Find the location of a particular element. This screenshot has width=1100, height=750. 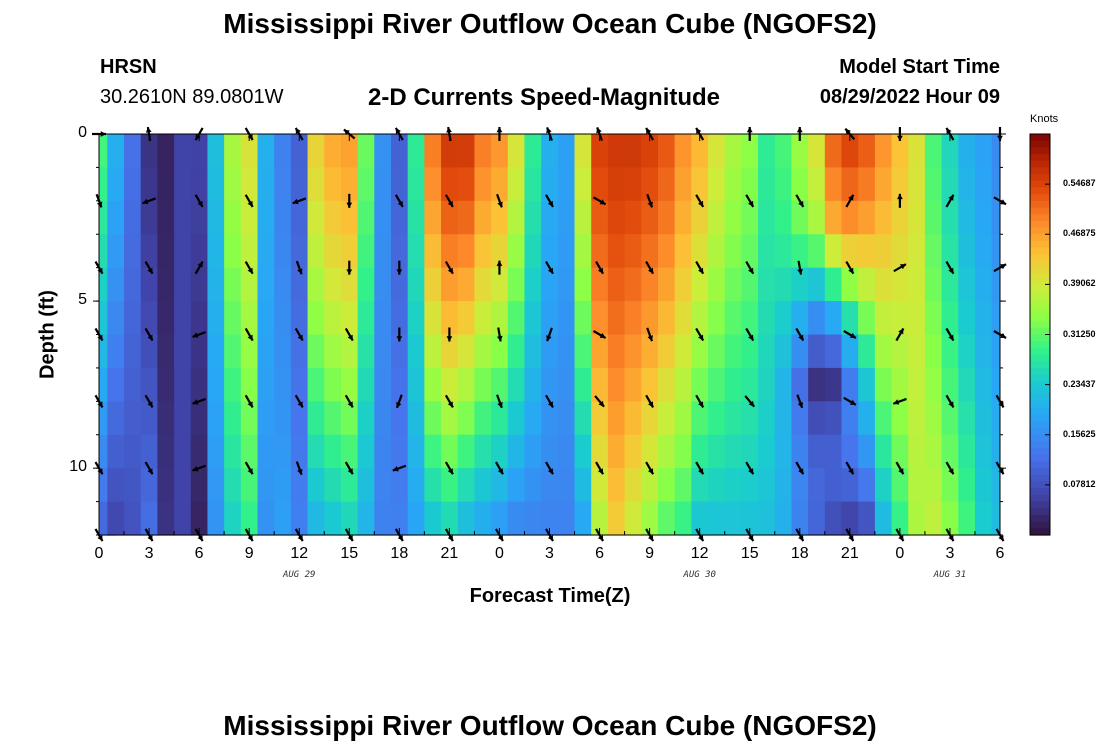

x-tick-label: 9 is located at coordinates (249, 553).